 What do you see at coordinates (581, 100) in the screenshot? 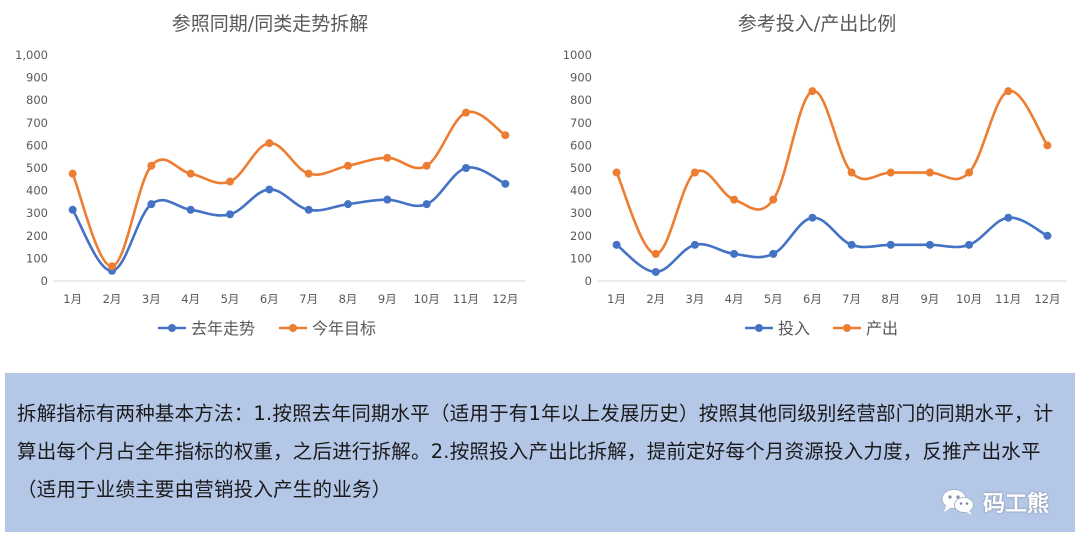
I see `chart-2-ytick-label: 800` at bounding box center [581, 100].